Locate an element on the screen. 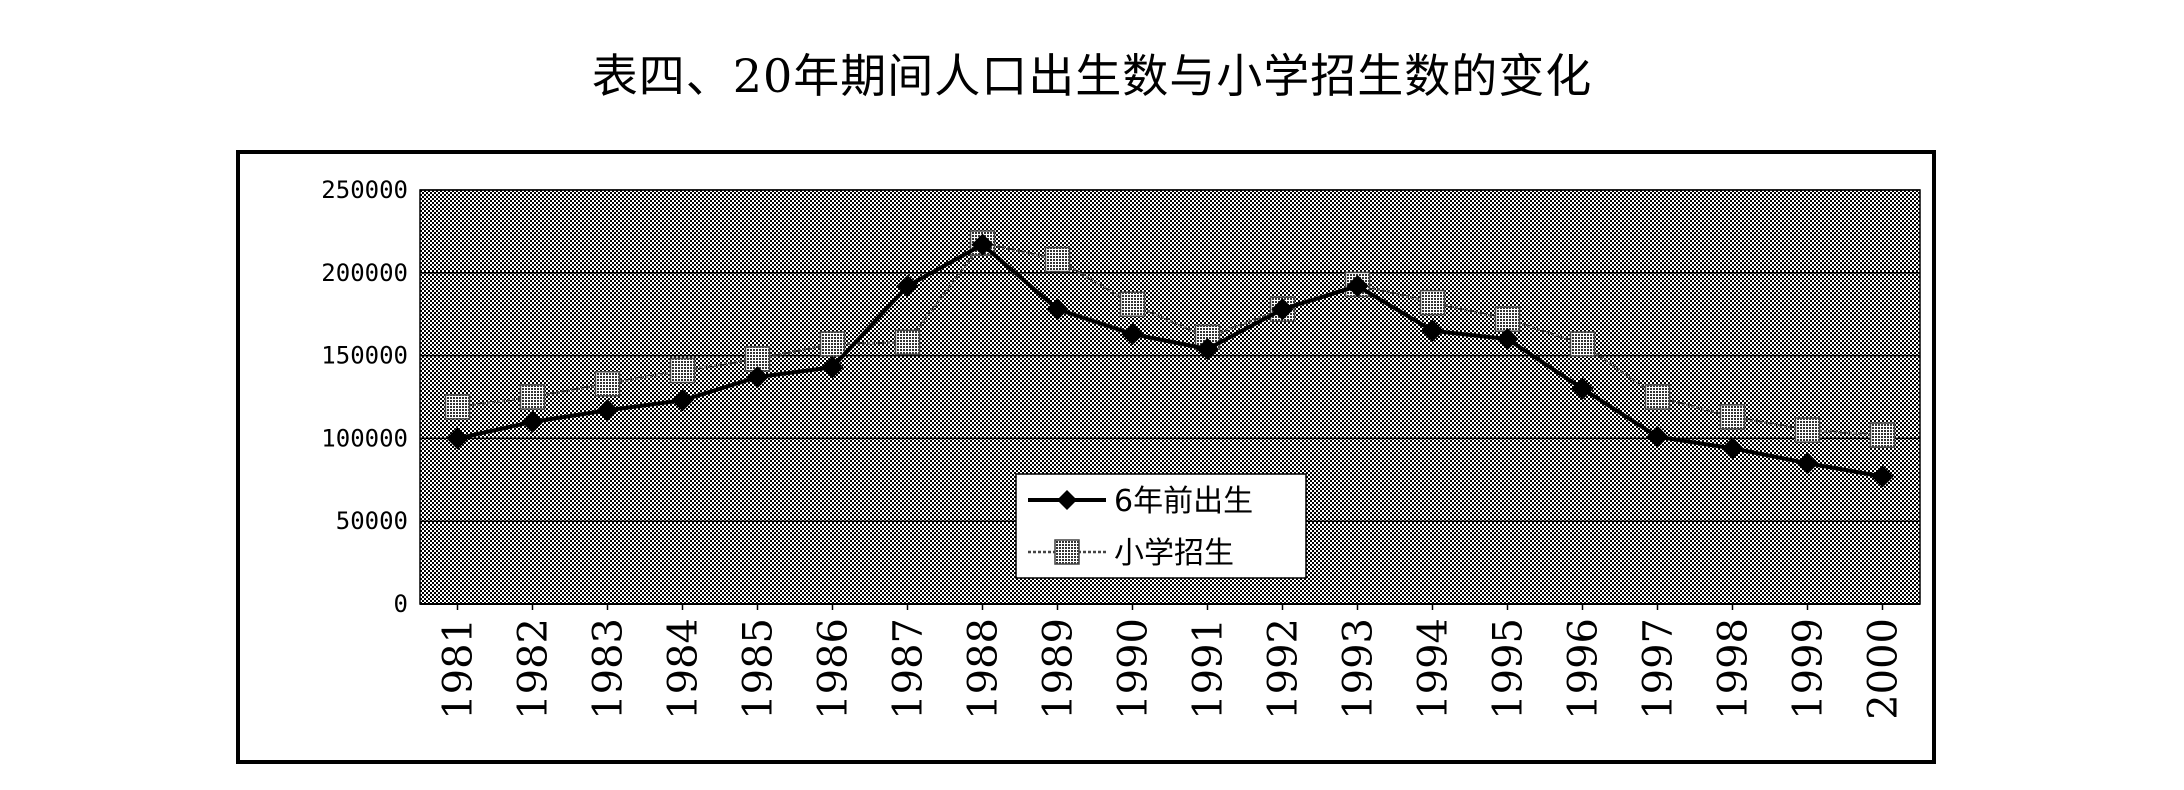 Image resolution: width=2184 pixels, height=790 pixels. x-tick-label: 1982 is located at coordinates (534, 669).